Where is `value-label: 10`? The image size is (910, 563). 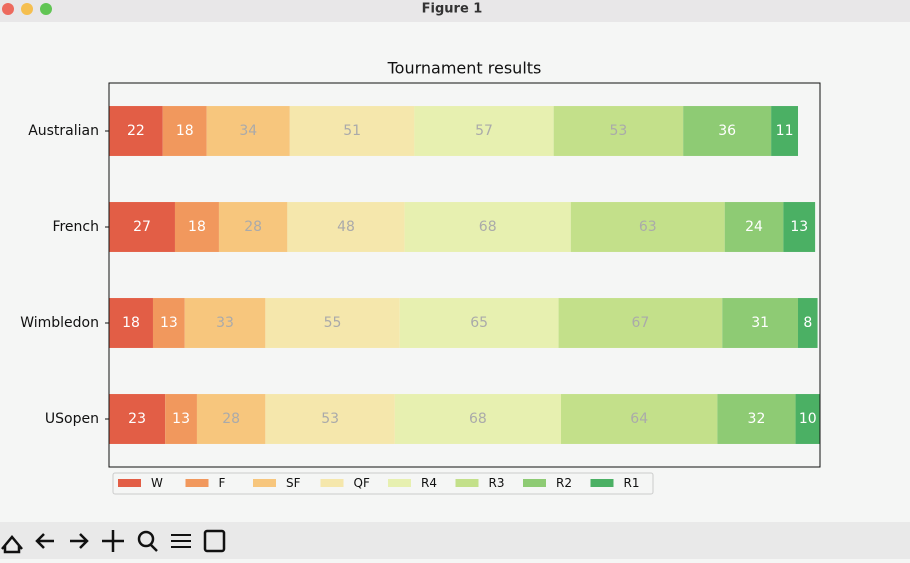 value-label: 10 is located at coordinates (808, 419).